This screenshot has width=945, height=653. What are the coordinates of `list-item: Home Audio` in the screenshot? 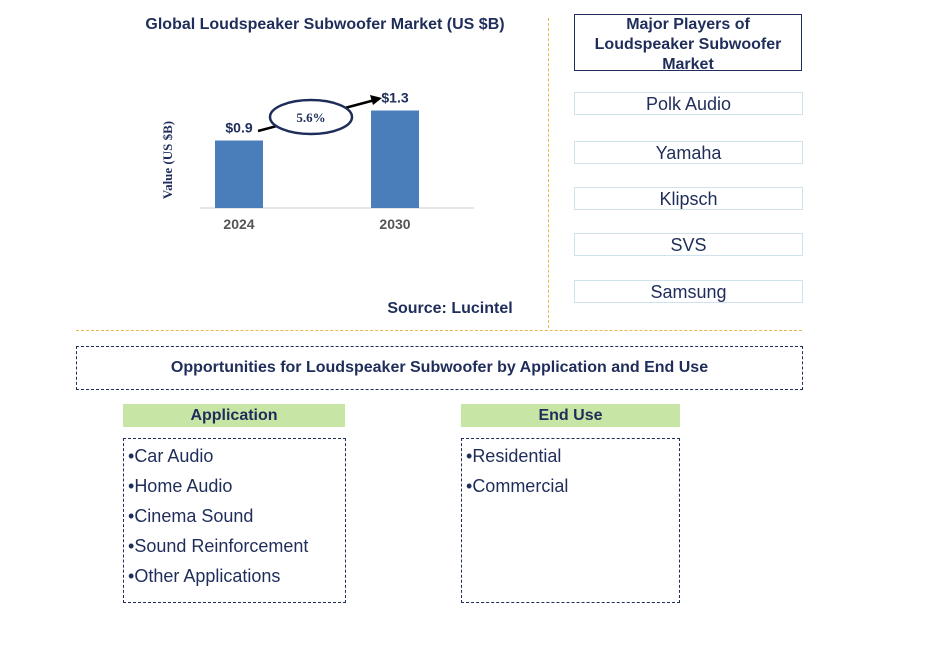 It's located at (236, 486).